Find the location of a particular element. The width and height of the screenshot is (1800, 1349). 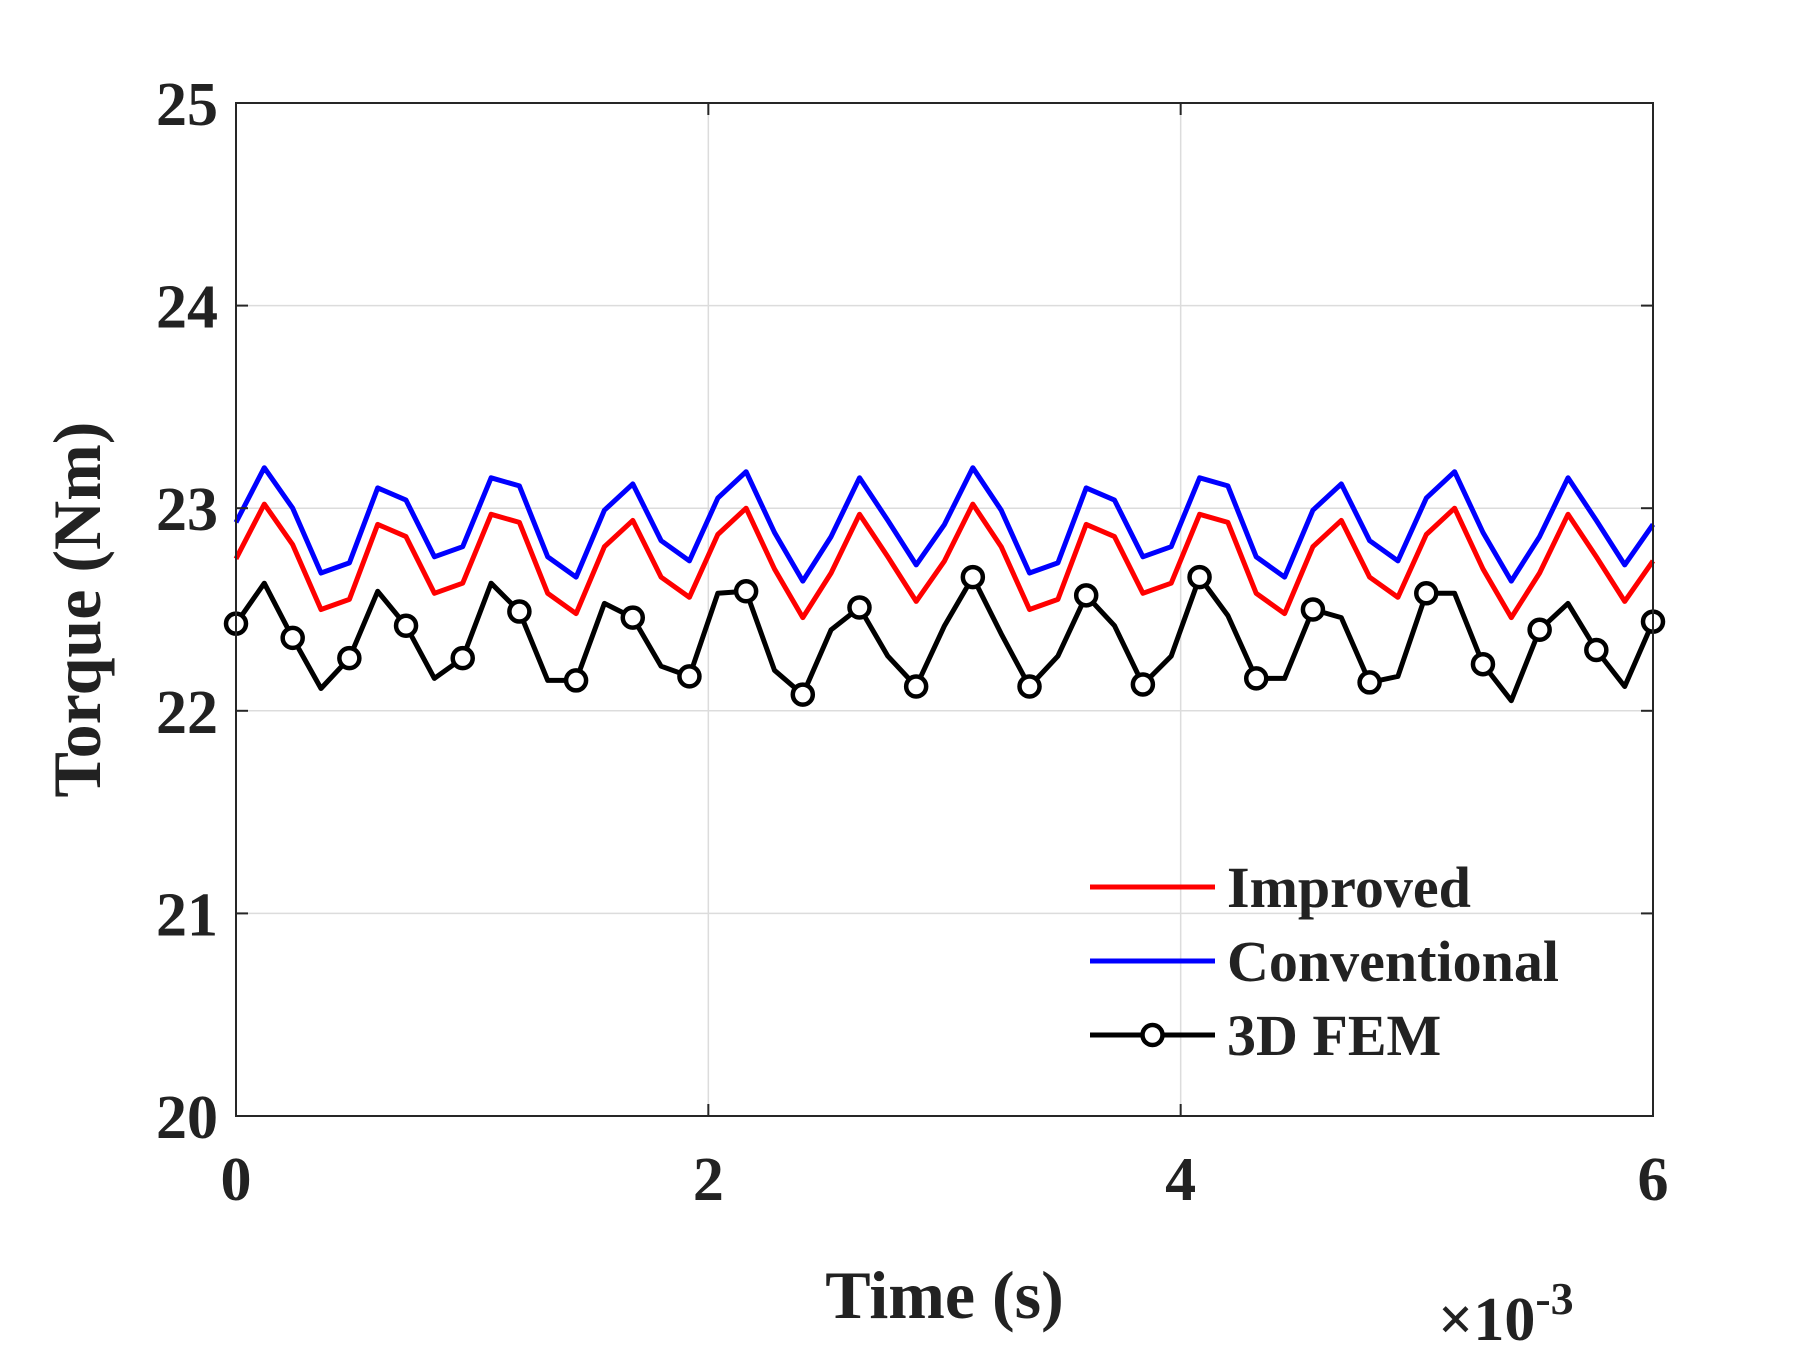

y-tick-label: 24 is located at coordinates (187, 308).